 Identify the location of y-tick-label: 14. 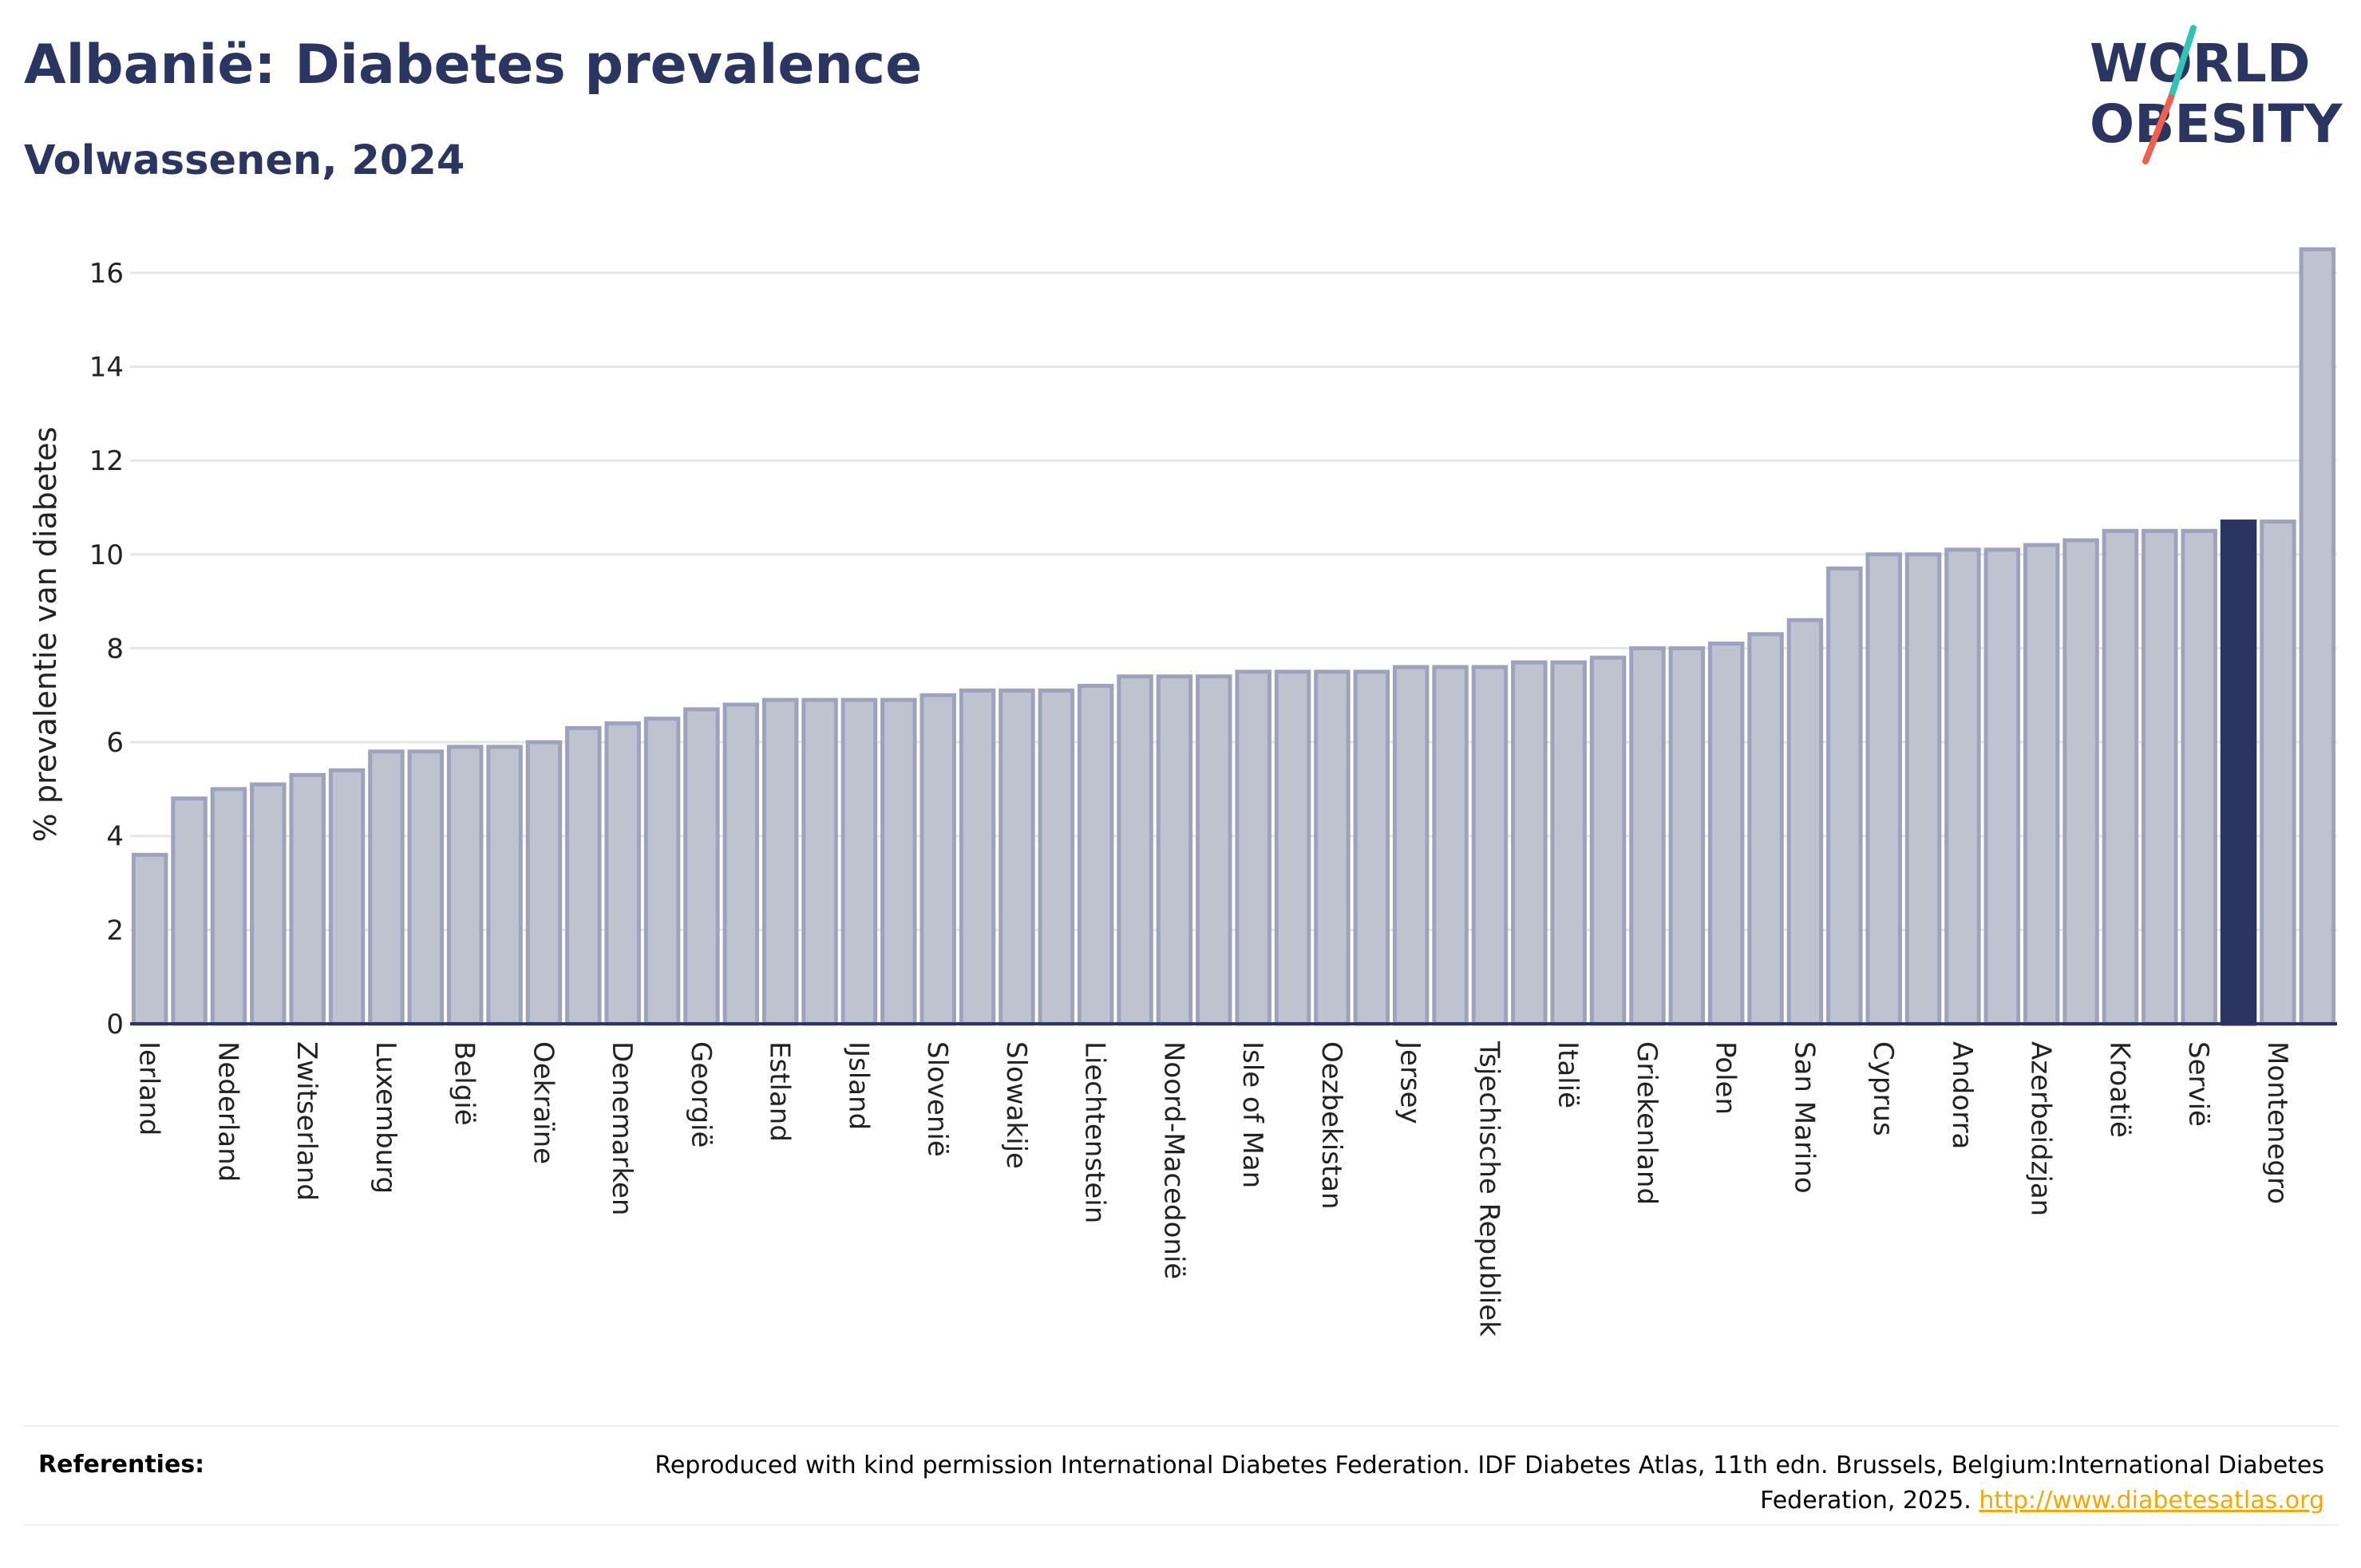
(106, 367).